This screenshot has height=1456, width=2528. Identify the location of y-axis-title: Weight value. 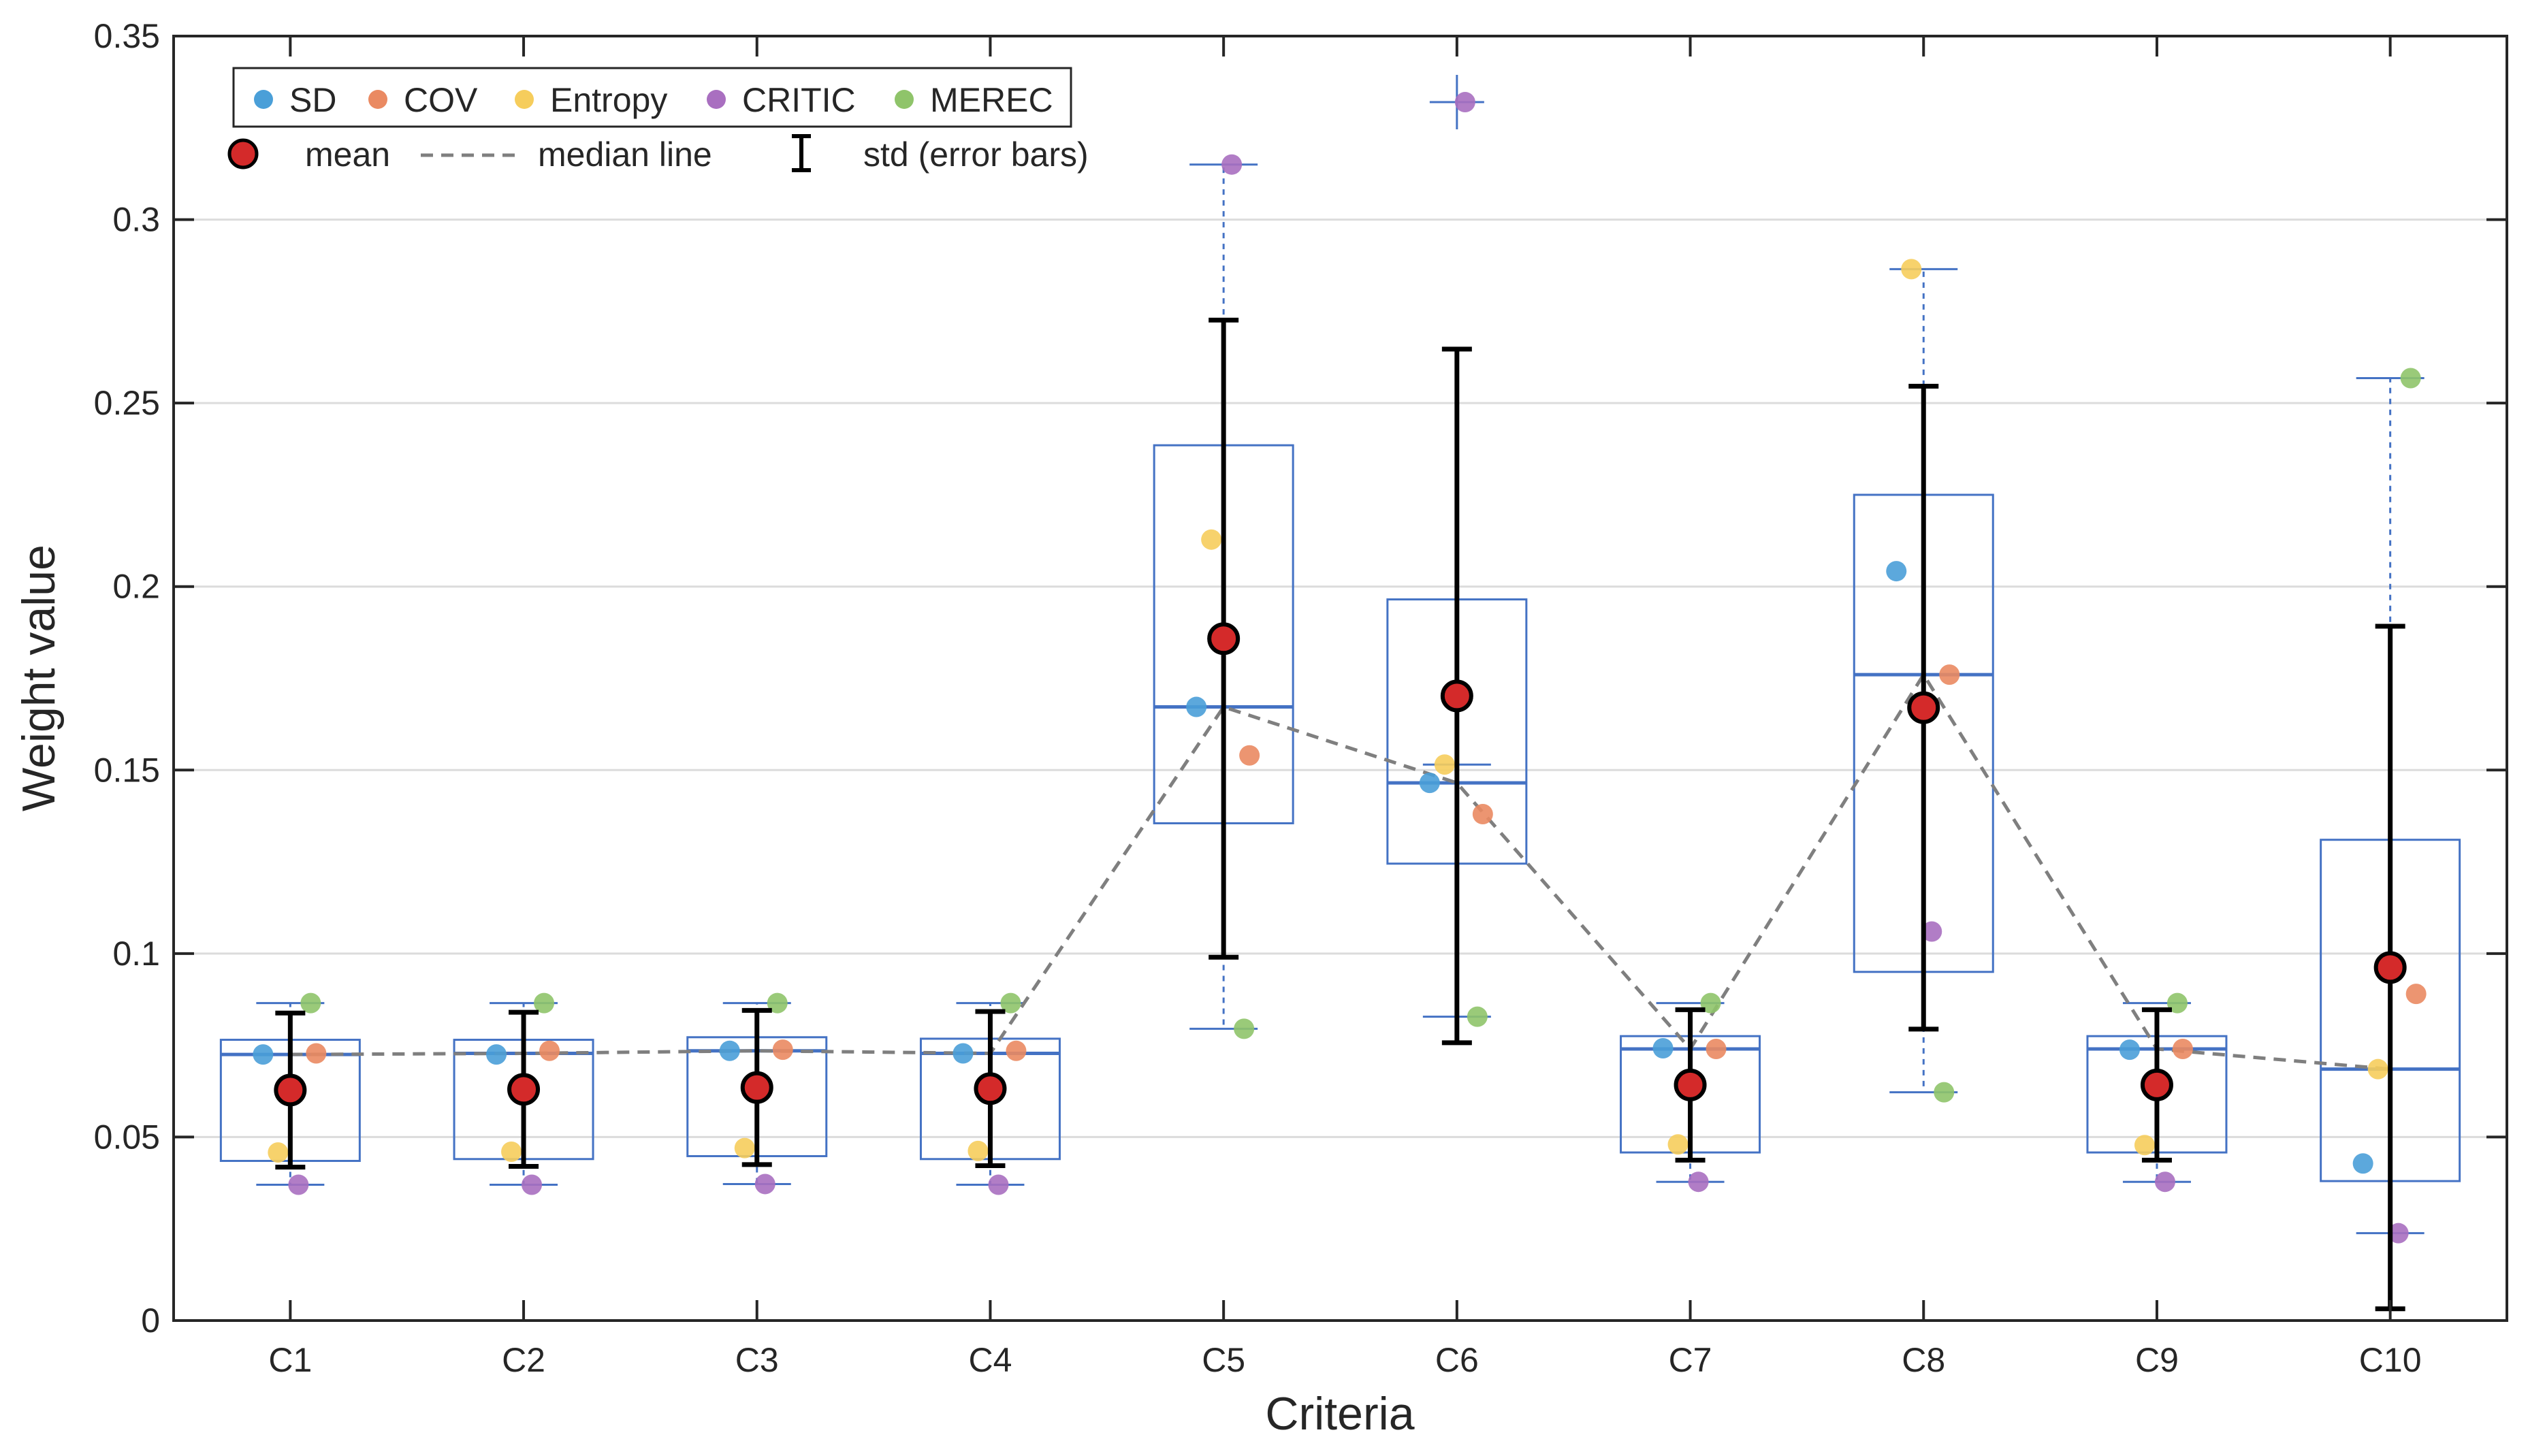
(39, 678).